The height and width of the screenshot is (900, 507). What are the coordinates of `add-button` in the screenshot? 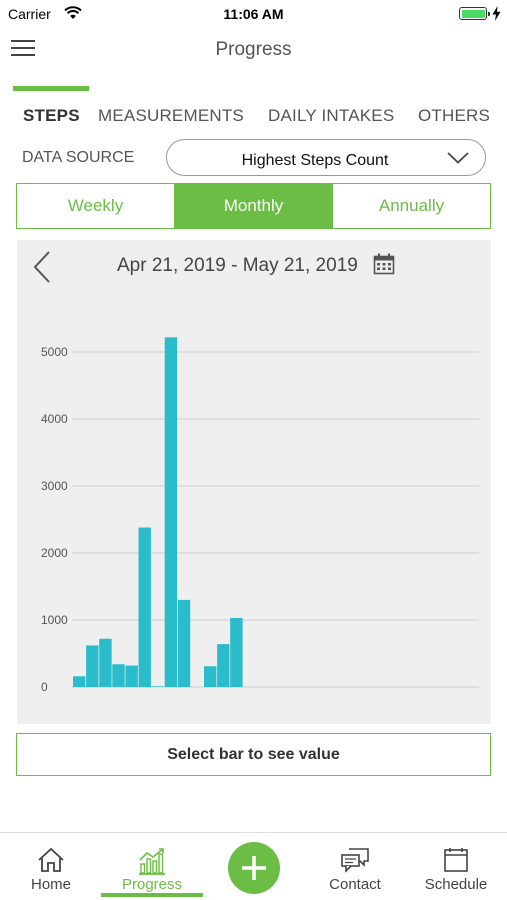 It's located at (254, 868).